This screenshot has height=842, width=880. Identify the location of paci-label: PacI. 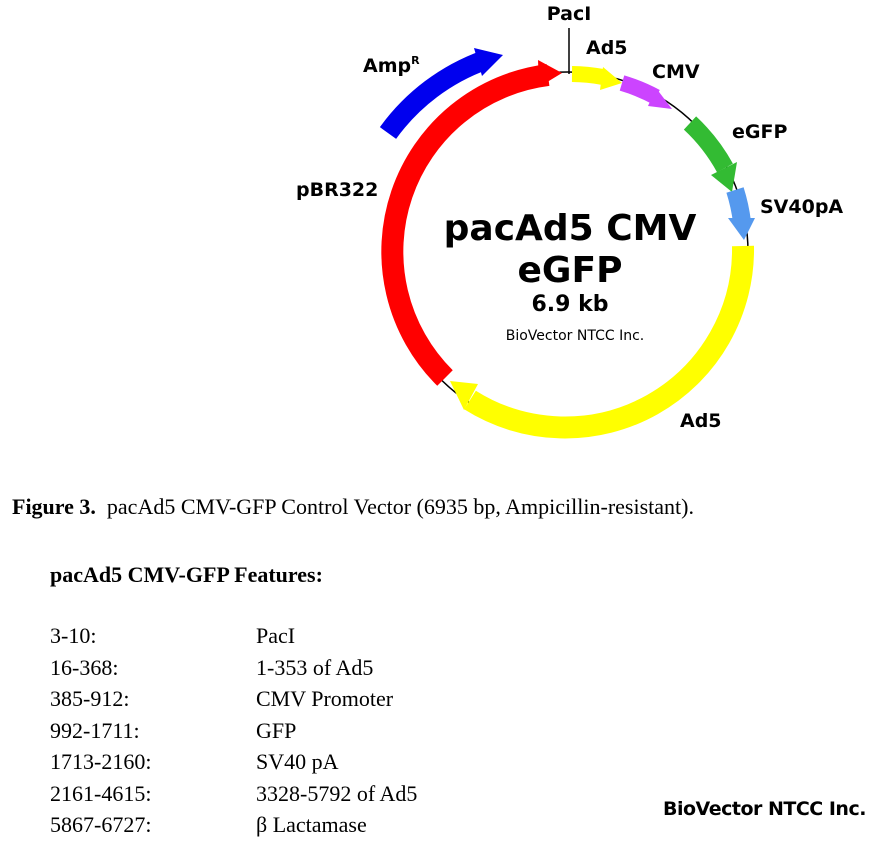
(569, 14).